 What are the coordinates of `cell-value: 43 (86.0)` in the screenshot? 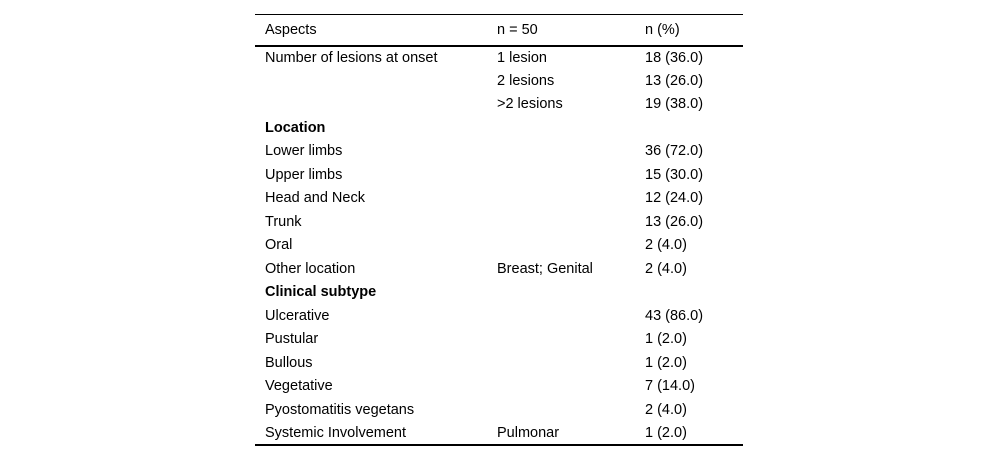 It's located at (674, 315).